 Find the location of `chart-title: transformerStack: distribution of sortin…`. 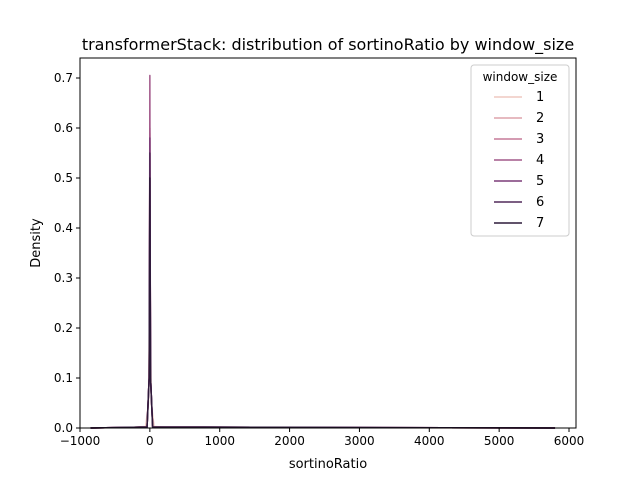

chart-title: transformerStack: distribution of sortin… is located at coordinates (328, 45).